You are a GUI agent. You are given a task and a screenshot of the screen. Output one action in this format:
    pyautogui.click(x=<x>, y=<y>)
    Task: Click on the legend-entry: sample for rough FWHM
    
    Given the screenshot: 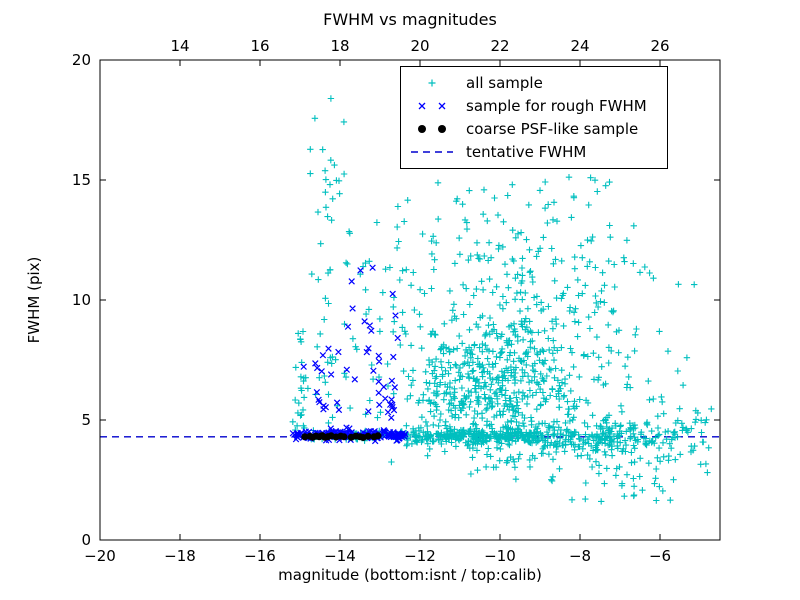 What is the action you would take?
    pyautogui.click(x=527, y=106)
    